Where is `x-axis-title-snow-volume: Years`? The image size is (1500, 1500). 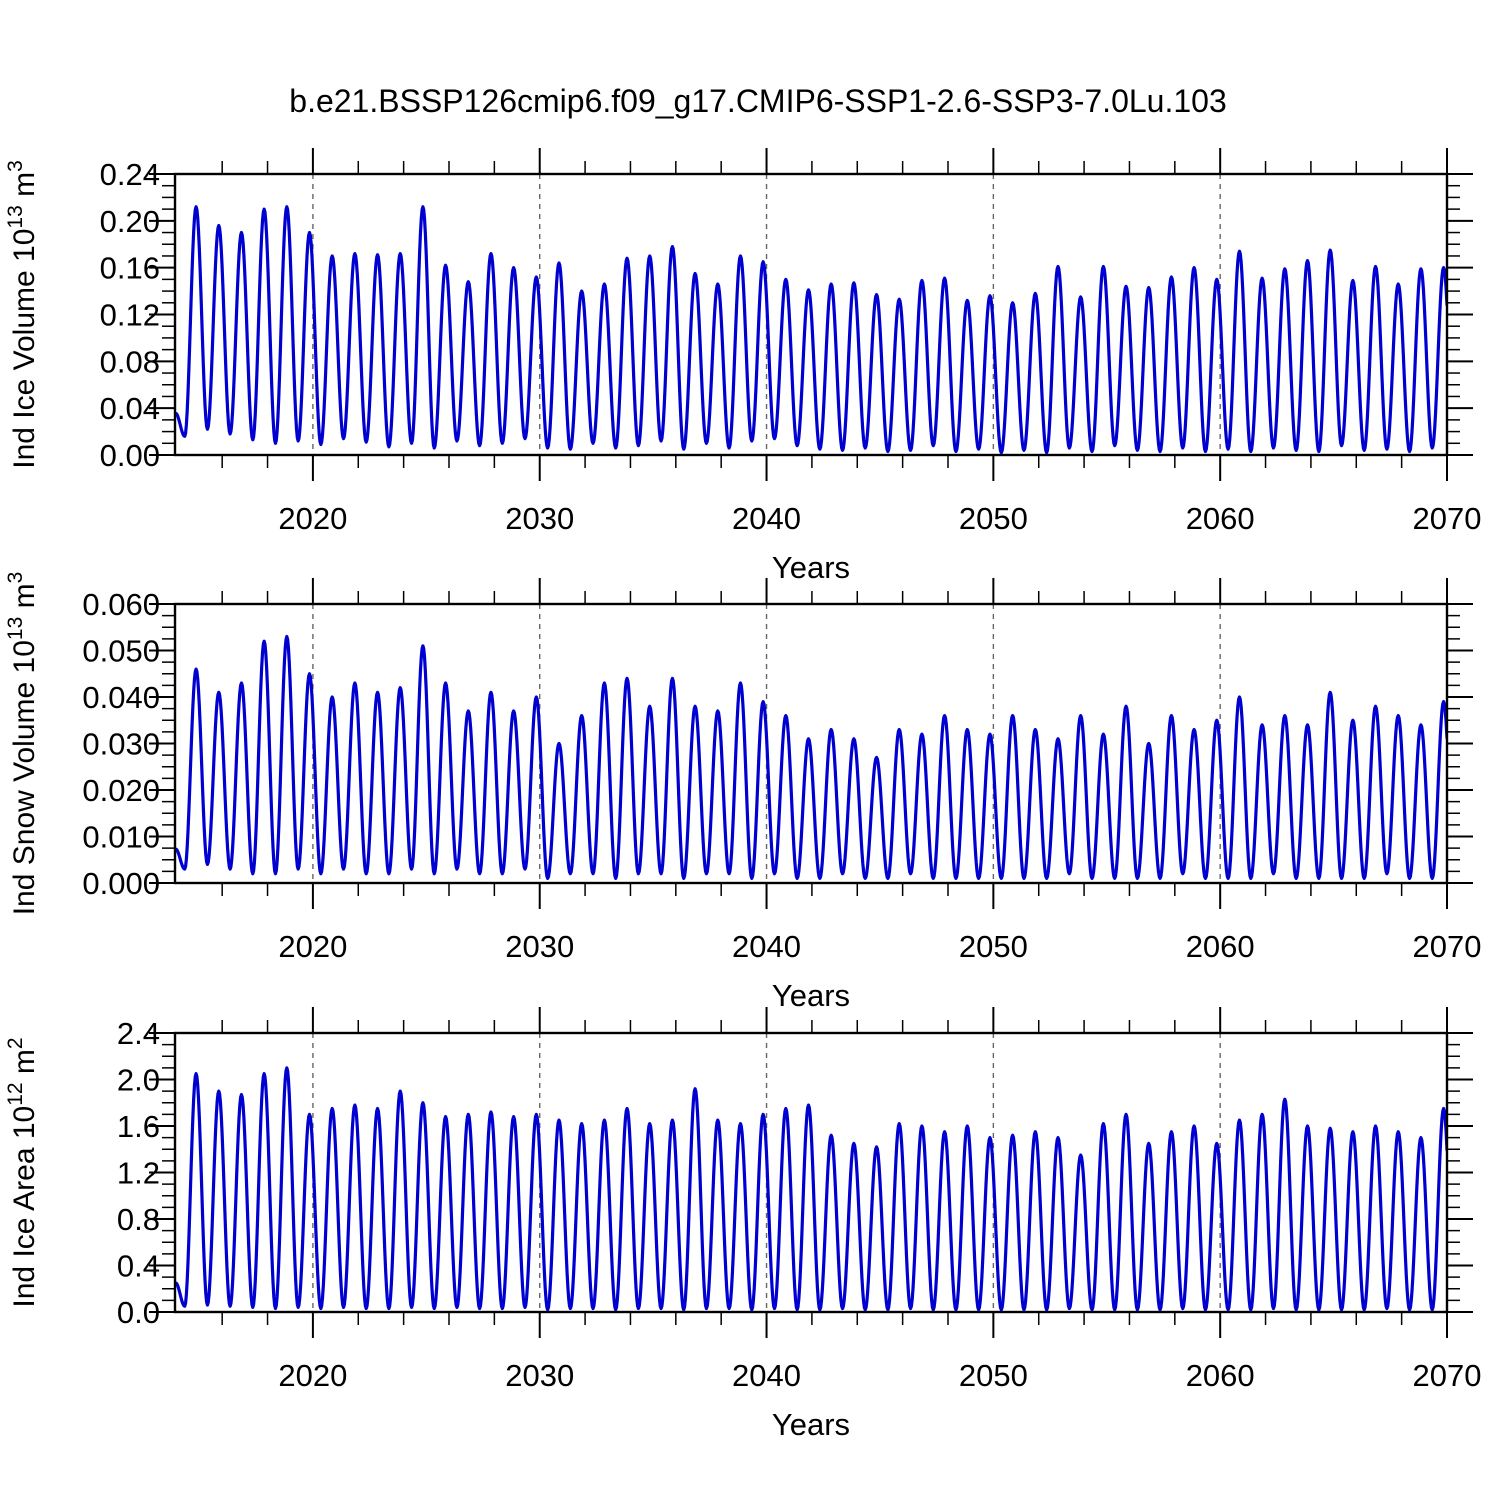
x-axis-title-snow-volume: Years is located at coordinates (811, 995).